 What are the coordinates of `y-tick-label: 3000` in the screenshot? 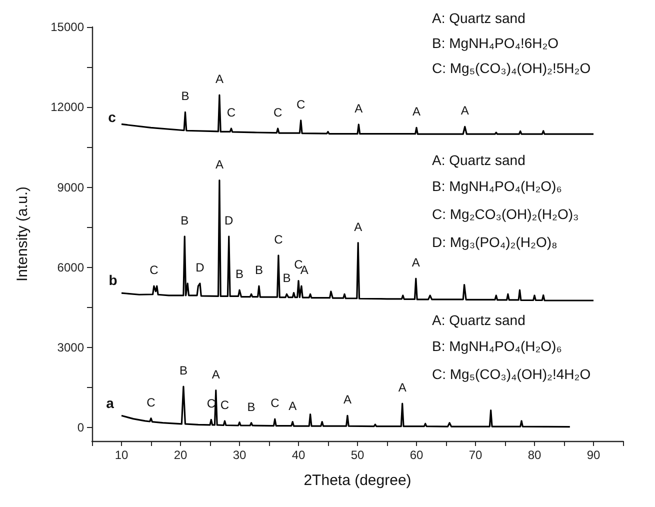 It's located at (70, 347).